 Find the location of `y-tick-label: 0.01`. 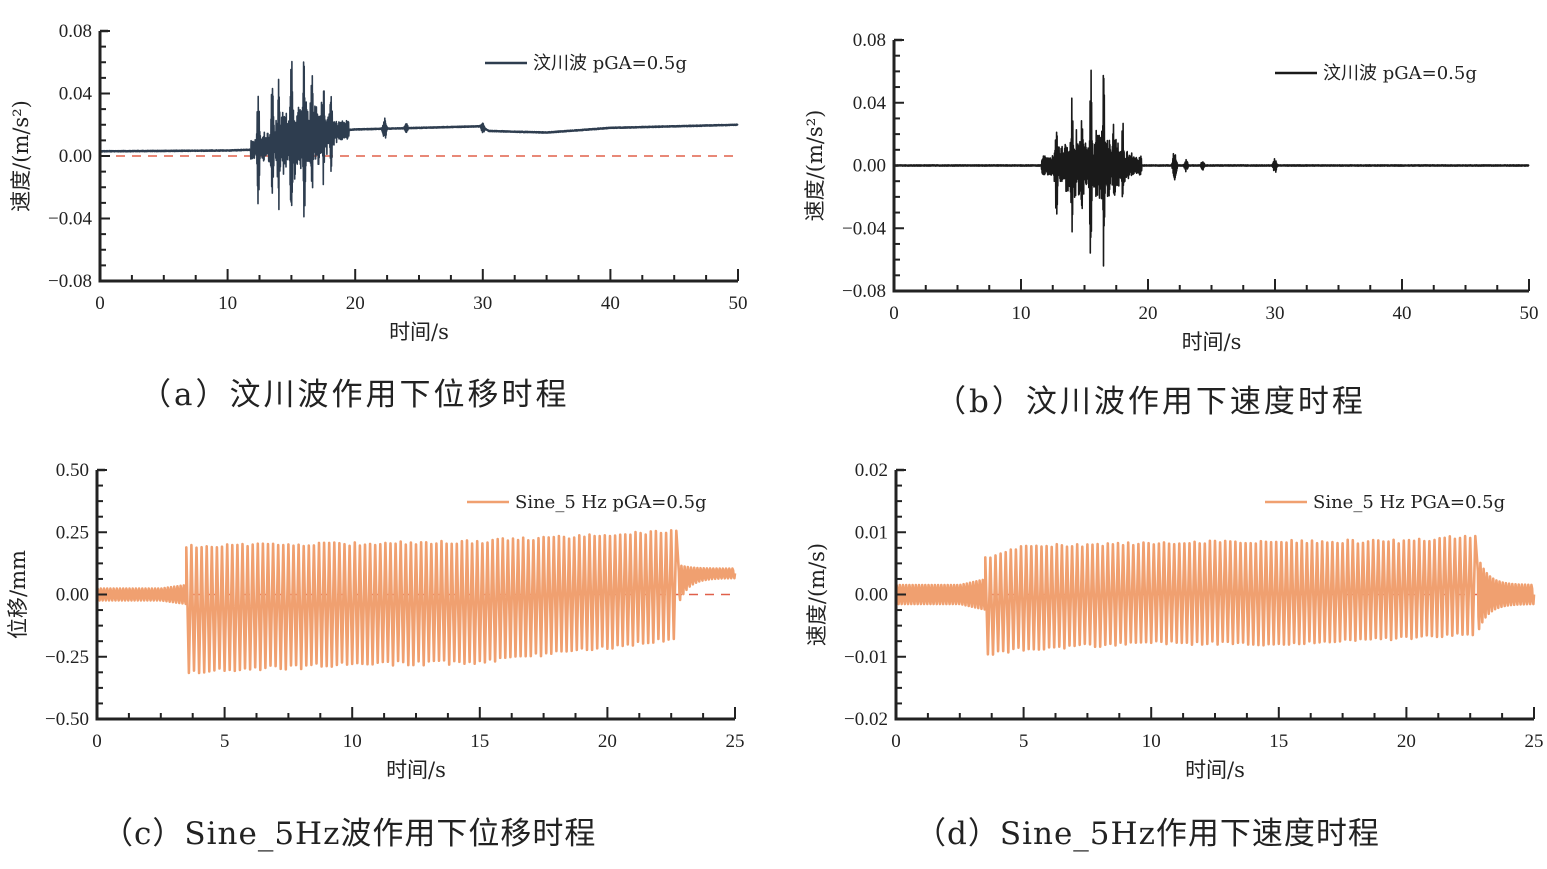

y-tick-label: 0.01 is located at coordinates (871, 532).